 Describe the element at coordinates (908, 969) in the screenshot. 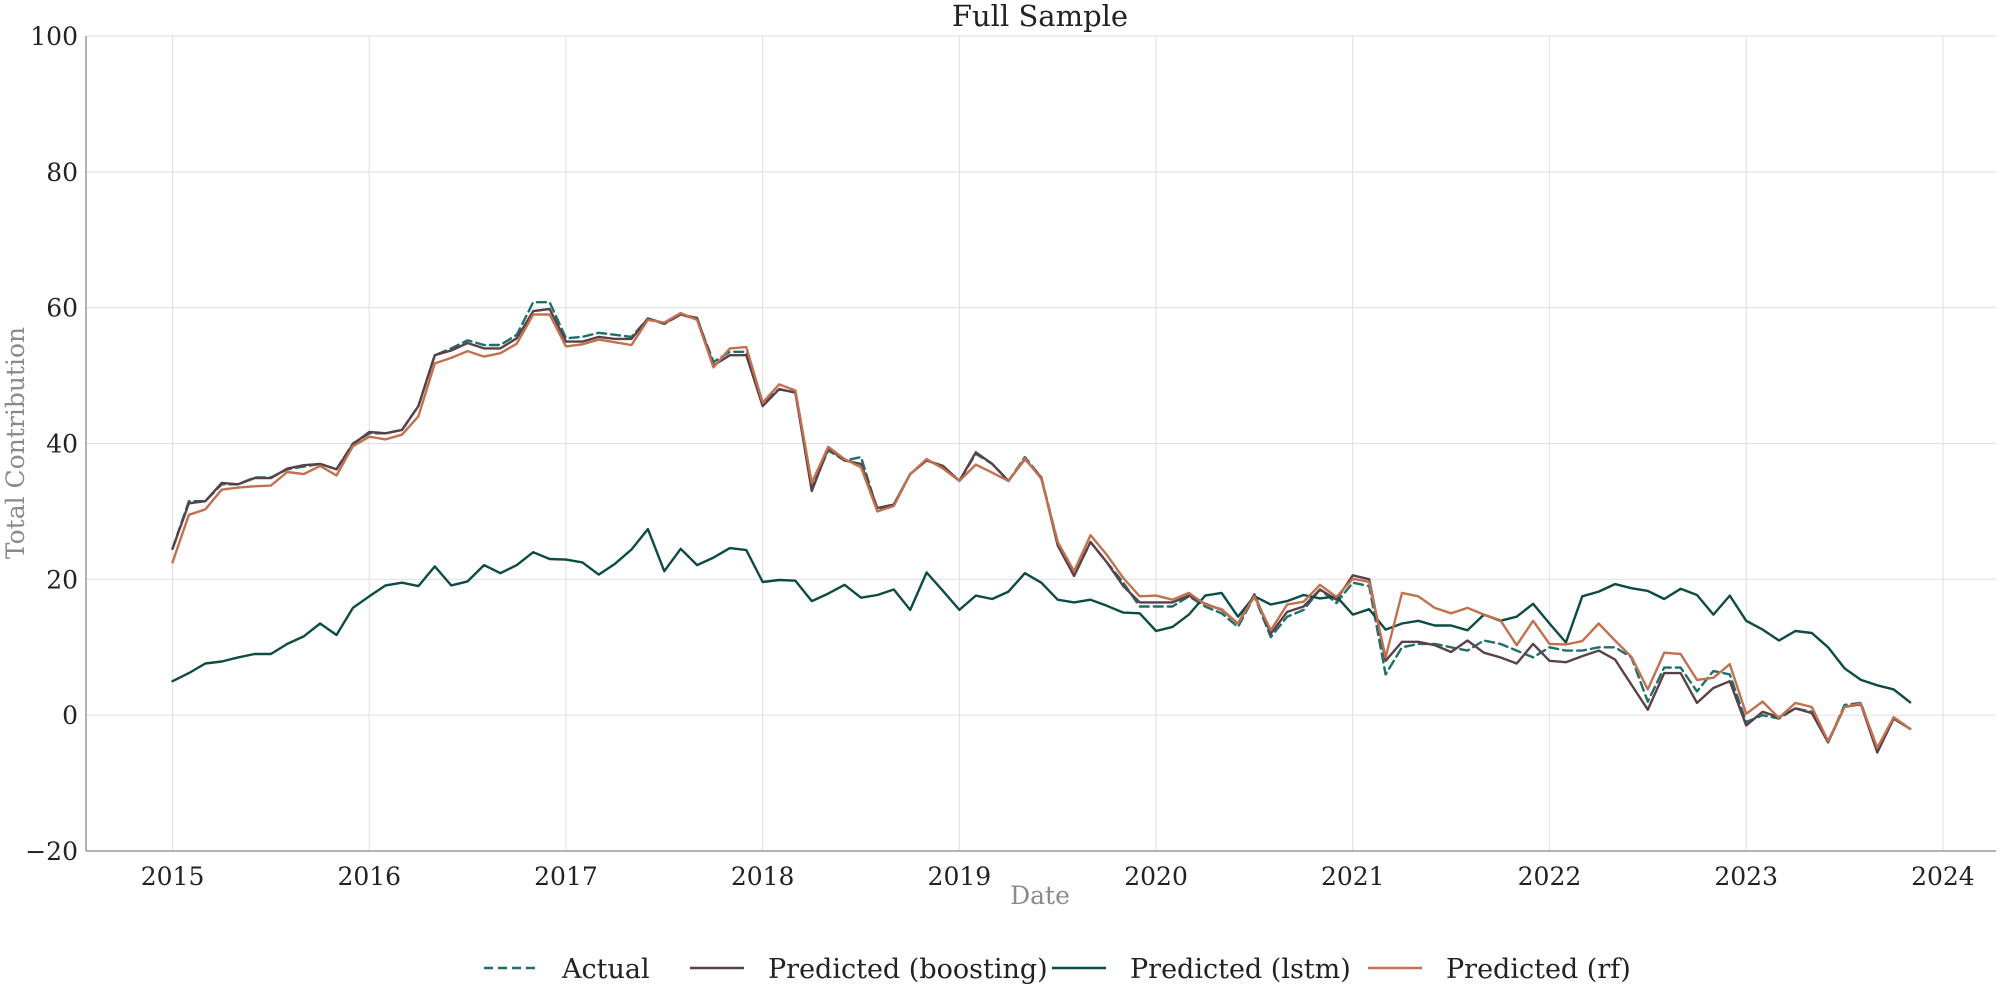

I see `legend-label-1: Predicted (boosting)` at that location.